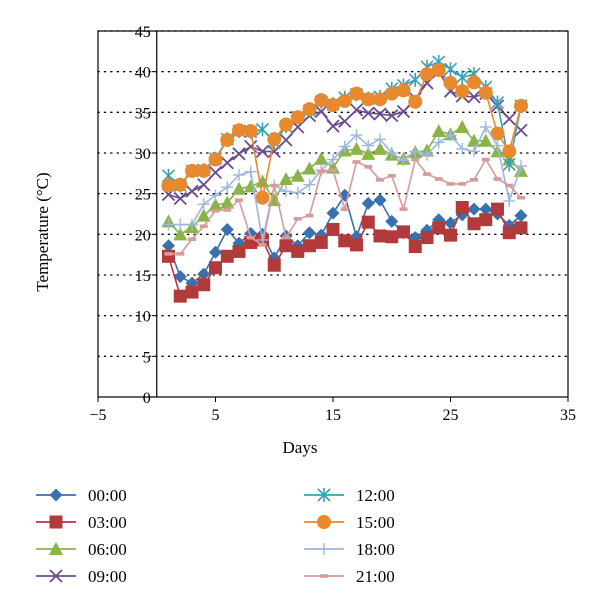  What do you see at coordinates (81, 522) in the screenshot?
I see `legend-item: 03:00` at bounding box center [81, 522].